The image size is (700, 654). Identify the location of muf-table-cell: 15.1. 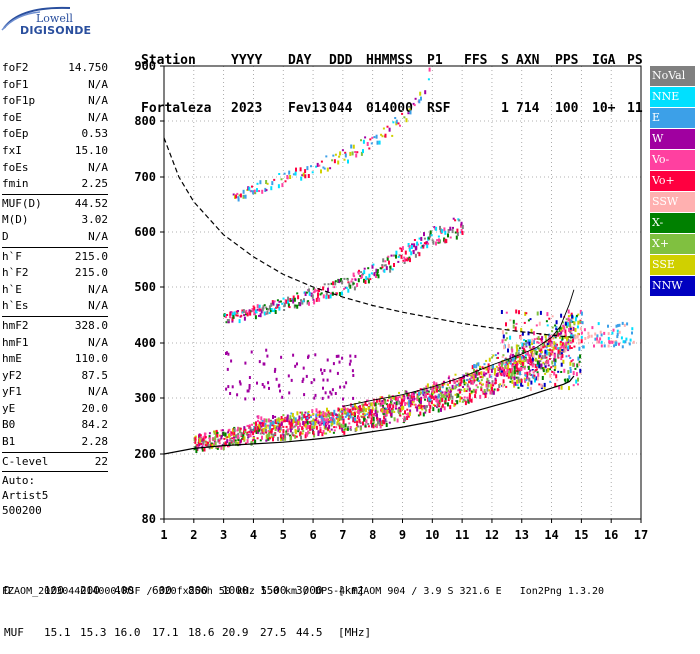
(57, 632).